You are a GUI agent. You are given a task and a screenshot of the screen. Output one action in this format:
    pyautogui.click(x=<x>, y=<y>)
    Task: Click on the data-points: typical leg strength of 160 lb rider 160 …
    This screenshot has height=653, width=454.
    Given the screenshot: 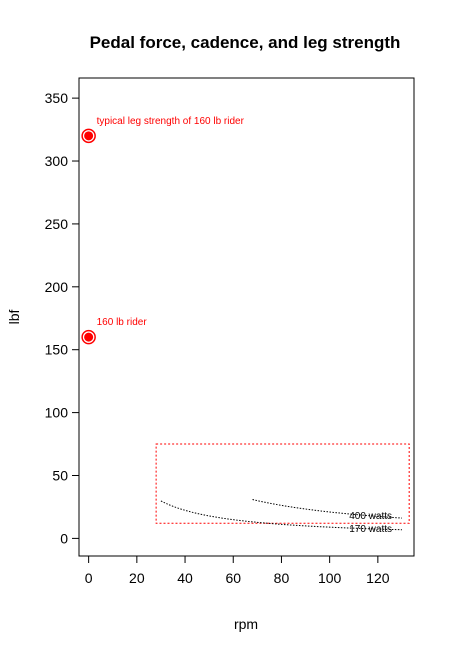 What is the action you would take?
    pyautogui.click(x=163, y=230)
    